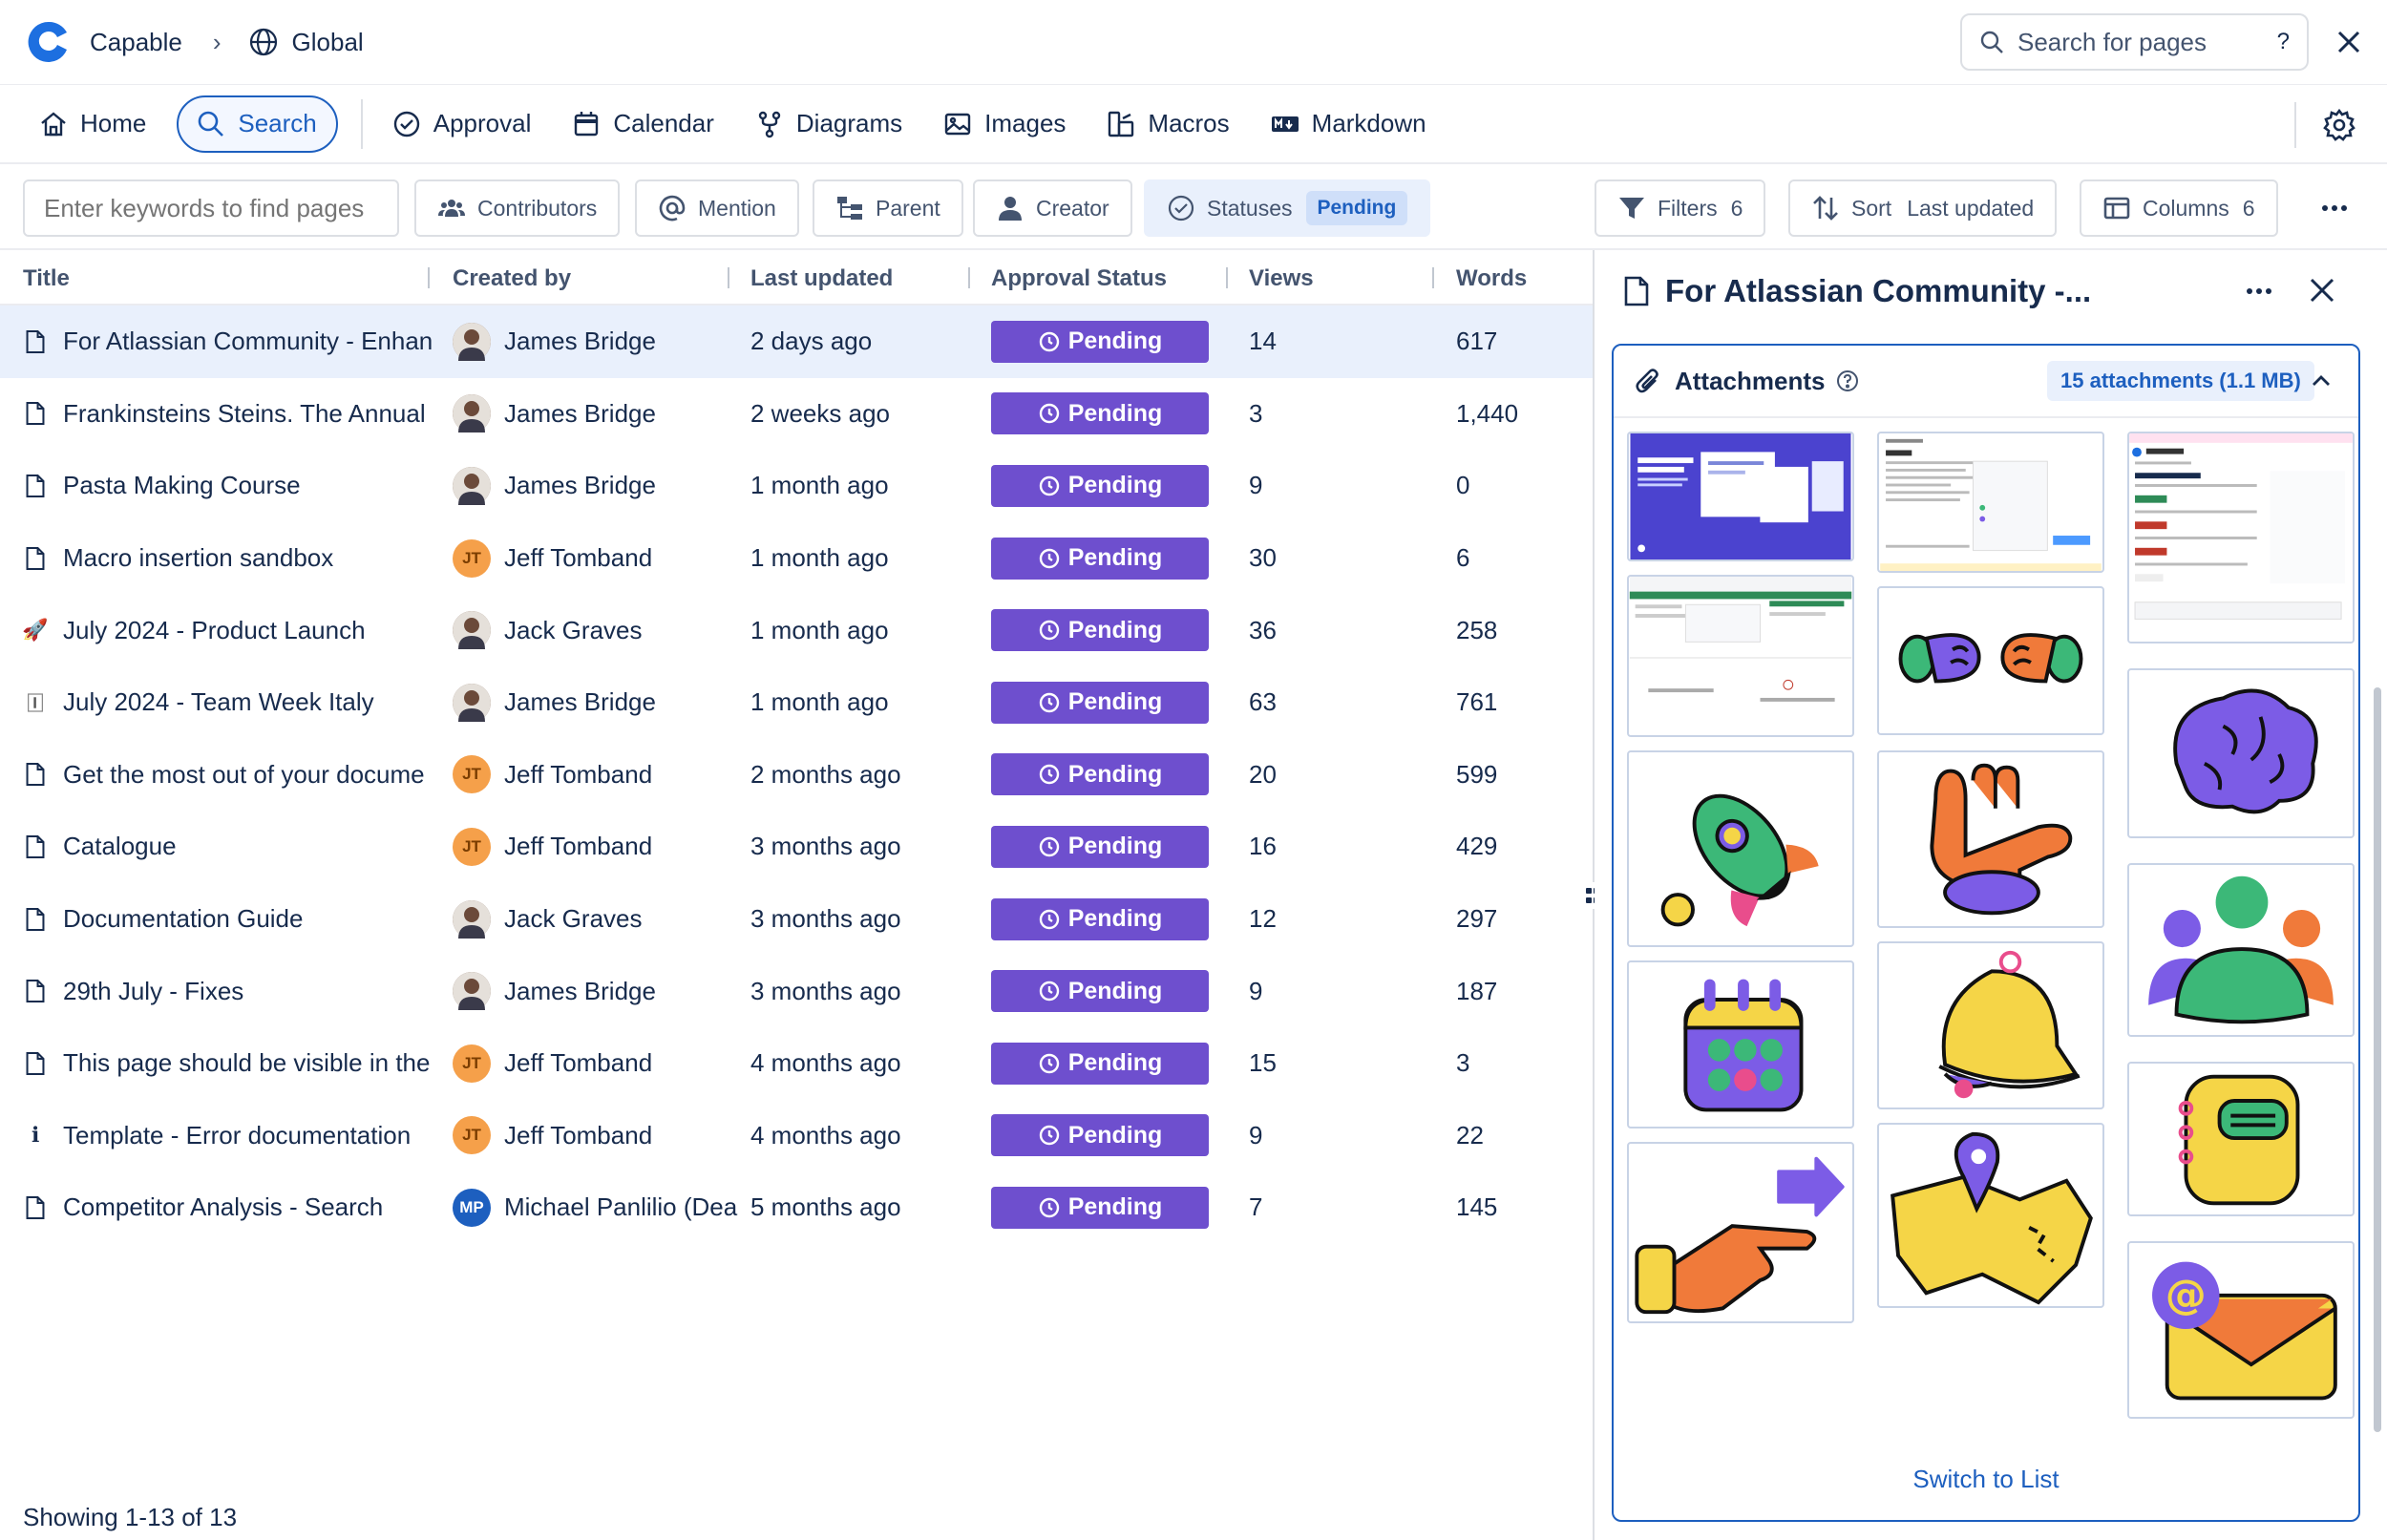 The width and height of the screenshot is (2387, 1540). I want to click on parent-filter-button: Parent, so click(888, 208).